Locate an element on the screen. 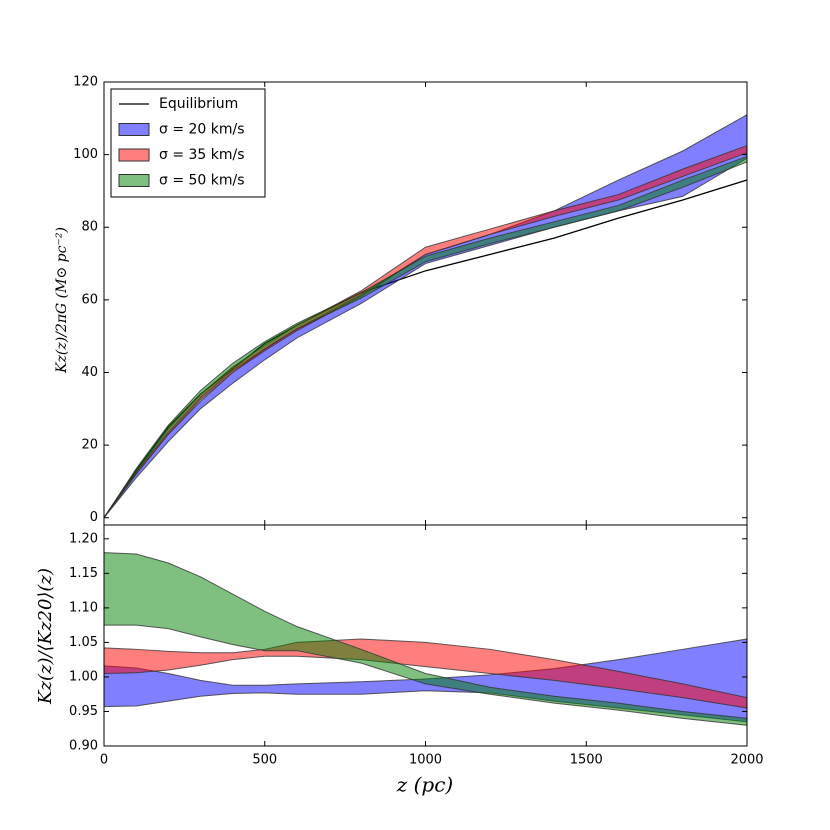 This screenshot has width=830, height=830. y-tick-label: 1.00 is located at coordinates (83, 676).